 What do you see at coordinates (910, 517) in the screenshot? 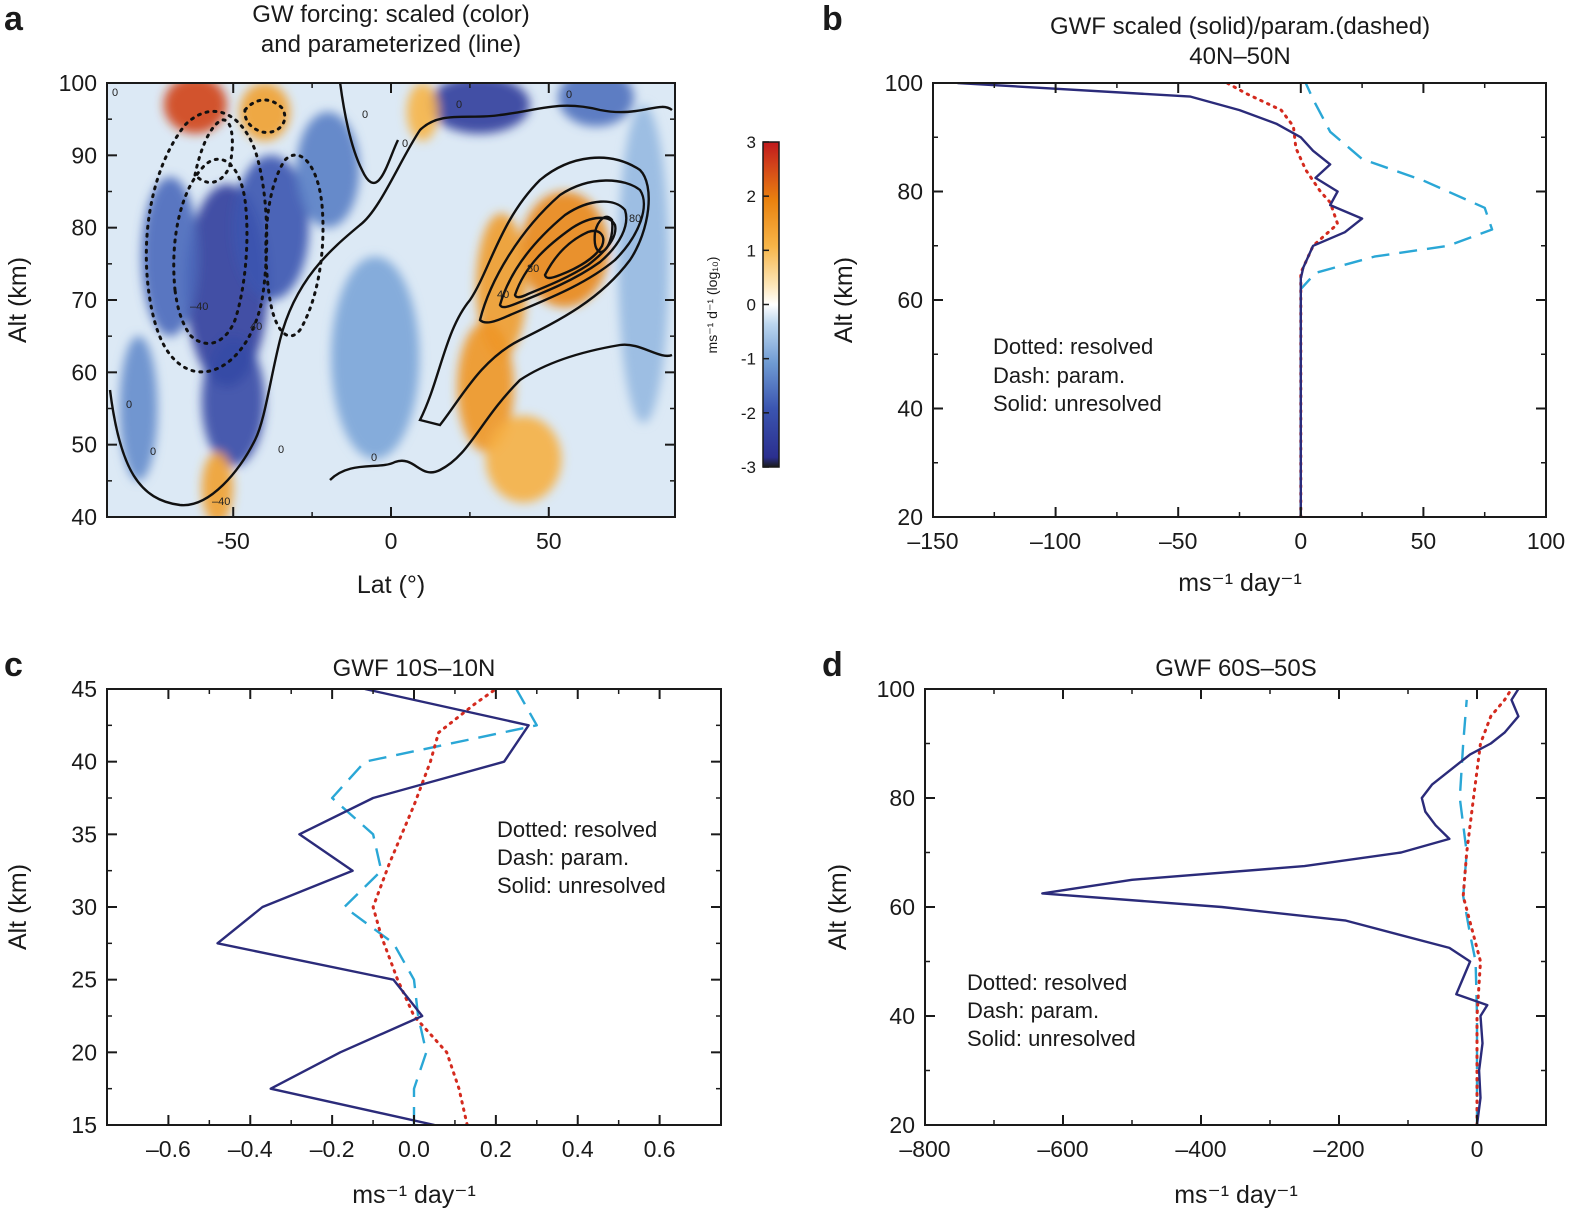
I see `panel-b-ytick-label: 20` at bounding box center [910, 517].